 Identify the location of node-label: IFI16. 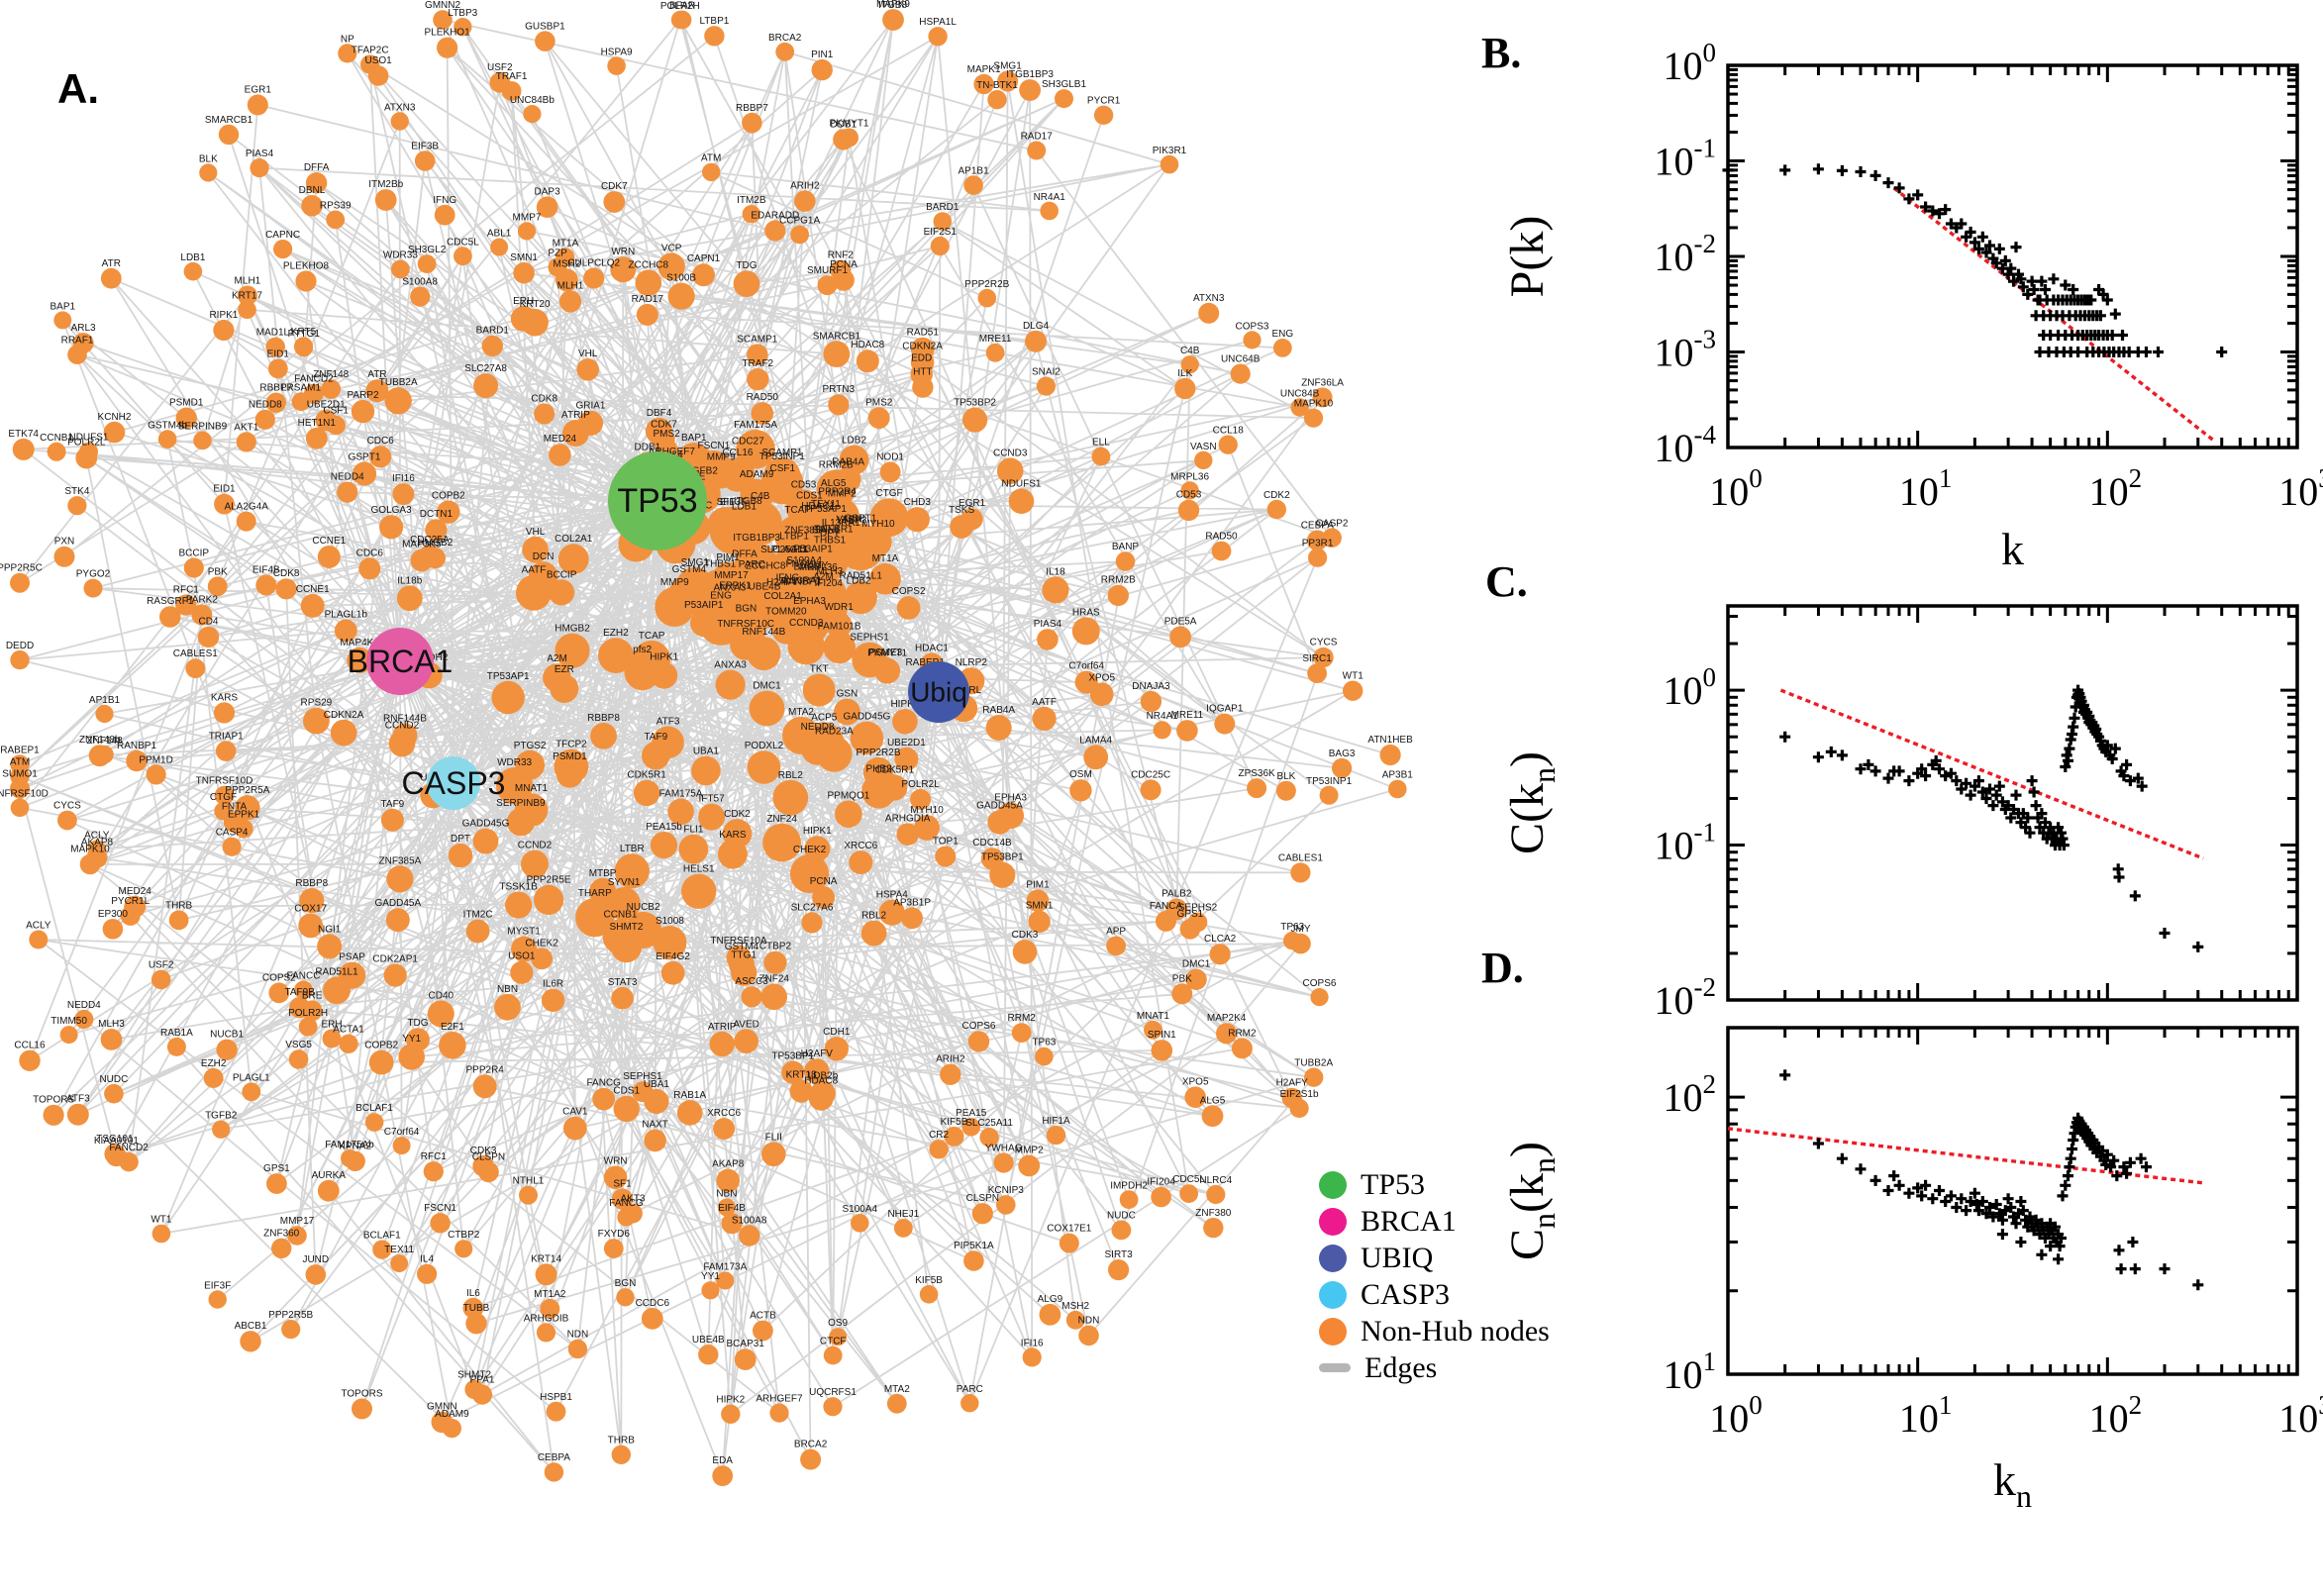
(1032, 1343).